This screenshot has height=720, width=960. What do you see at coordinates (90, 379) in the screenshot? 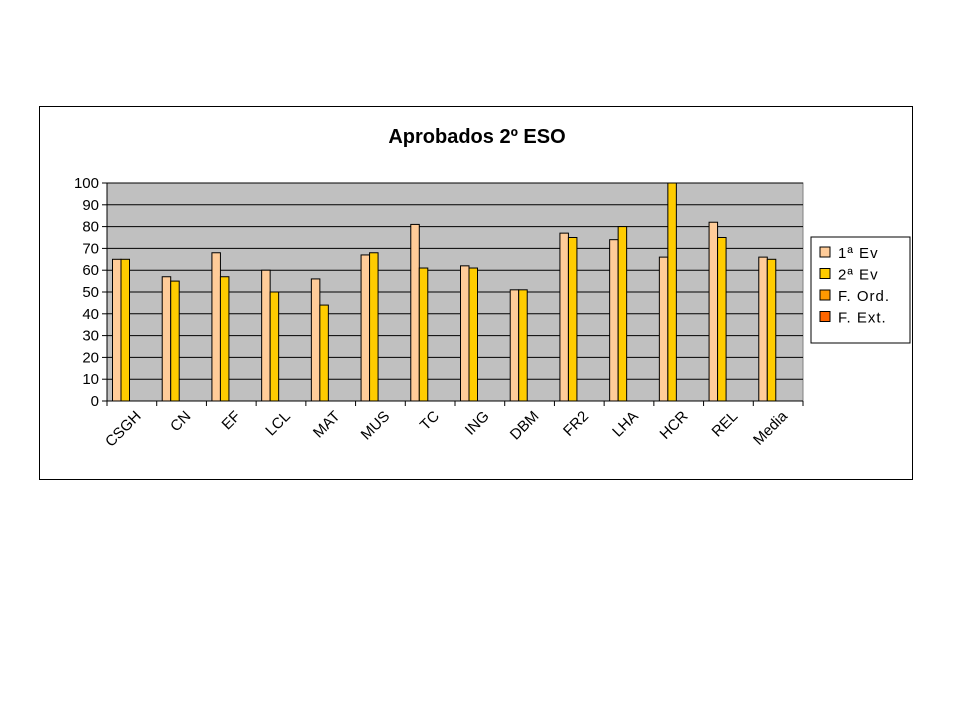
I see `y-tick-label: 10` at bounding box center [90, 379].